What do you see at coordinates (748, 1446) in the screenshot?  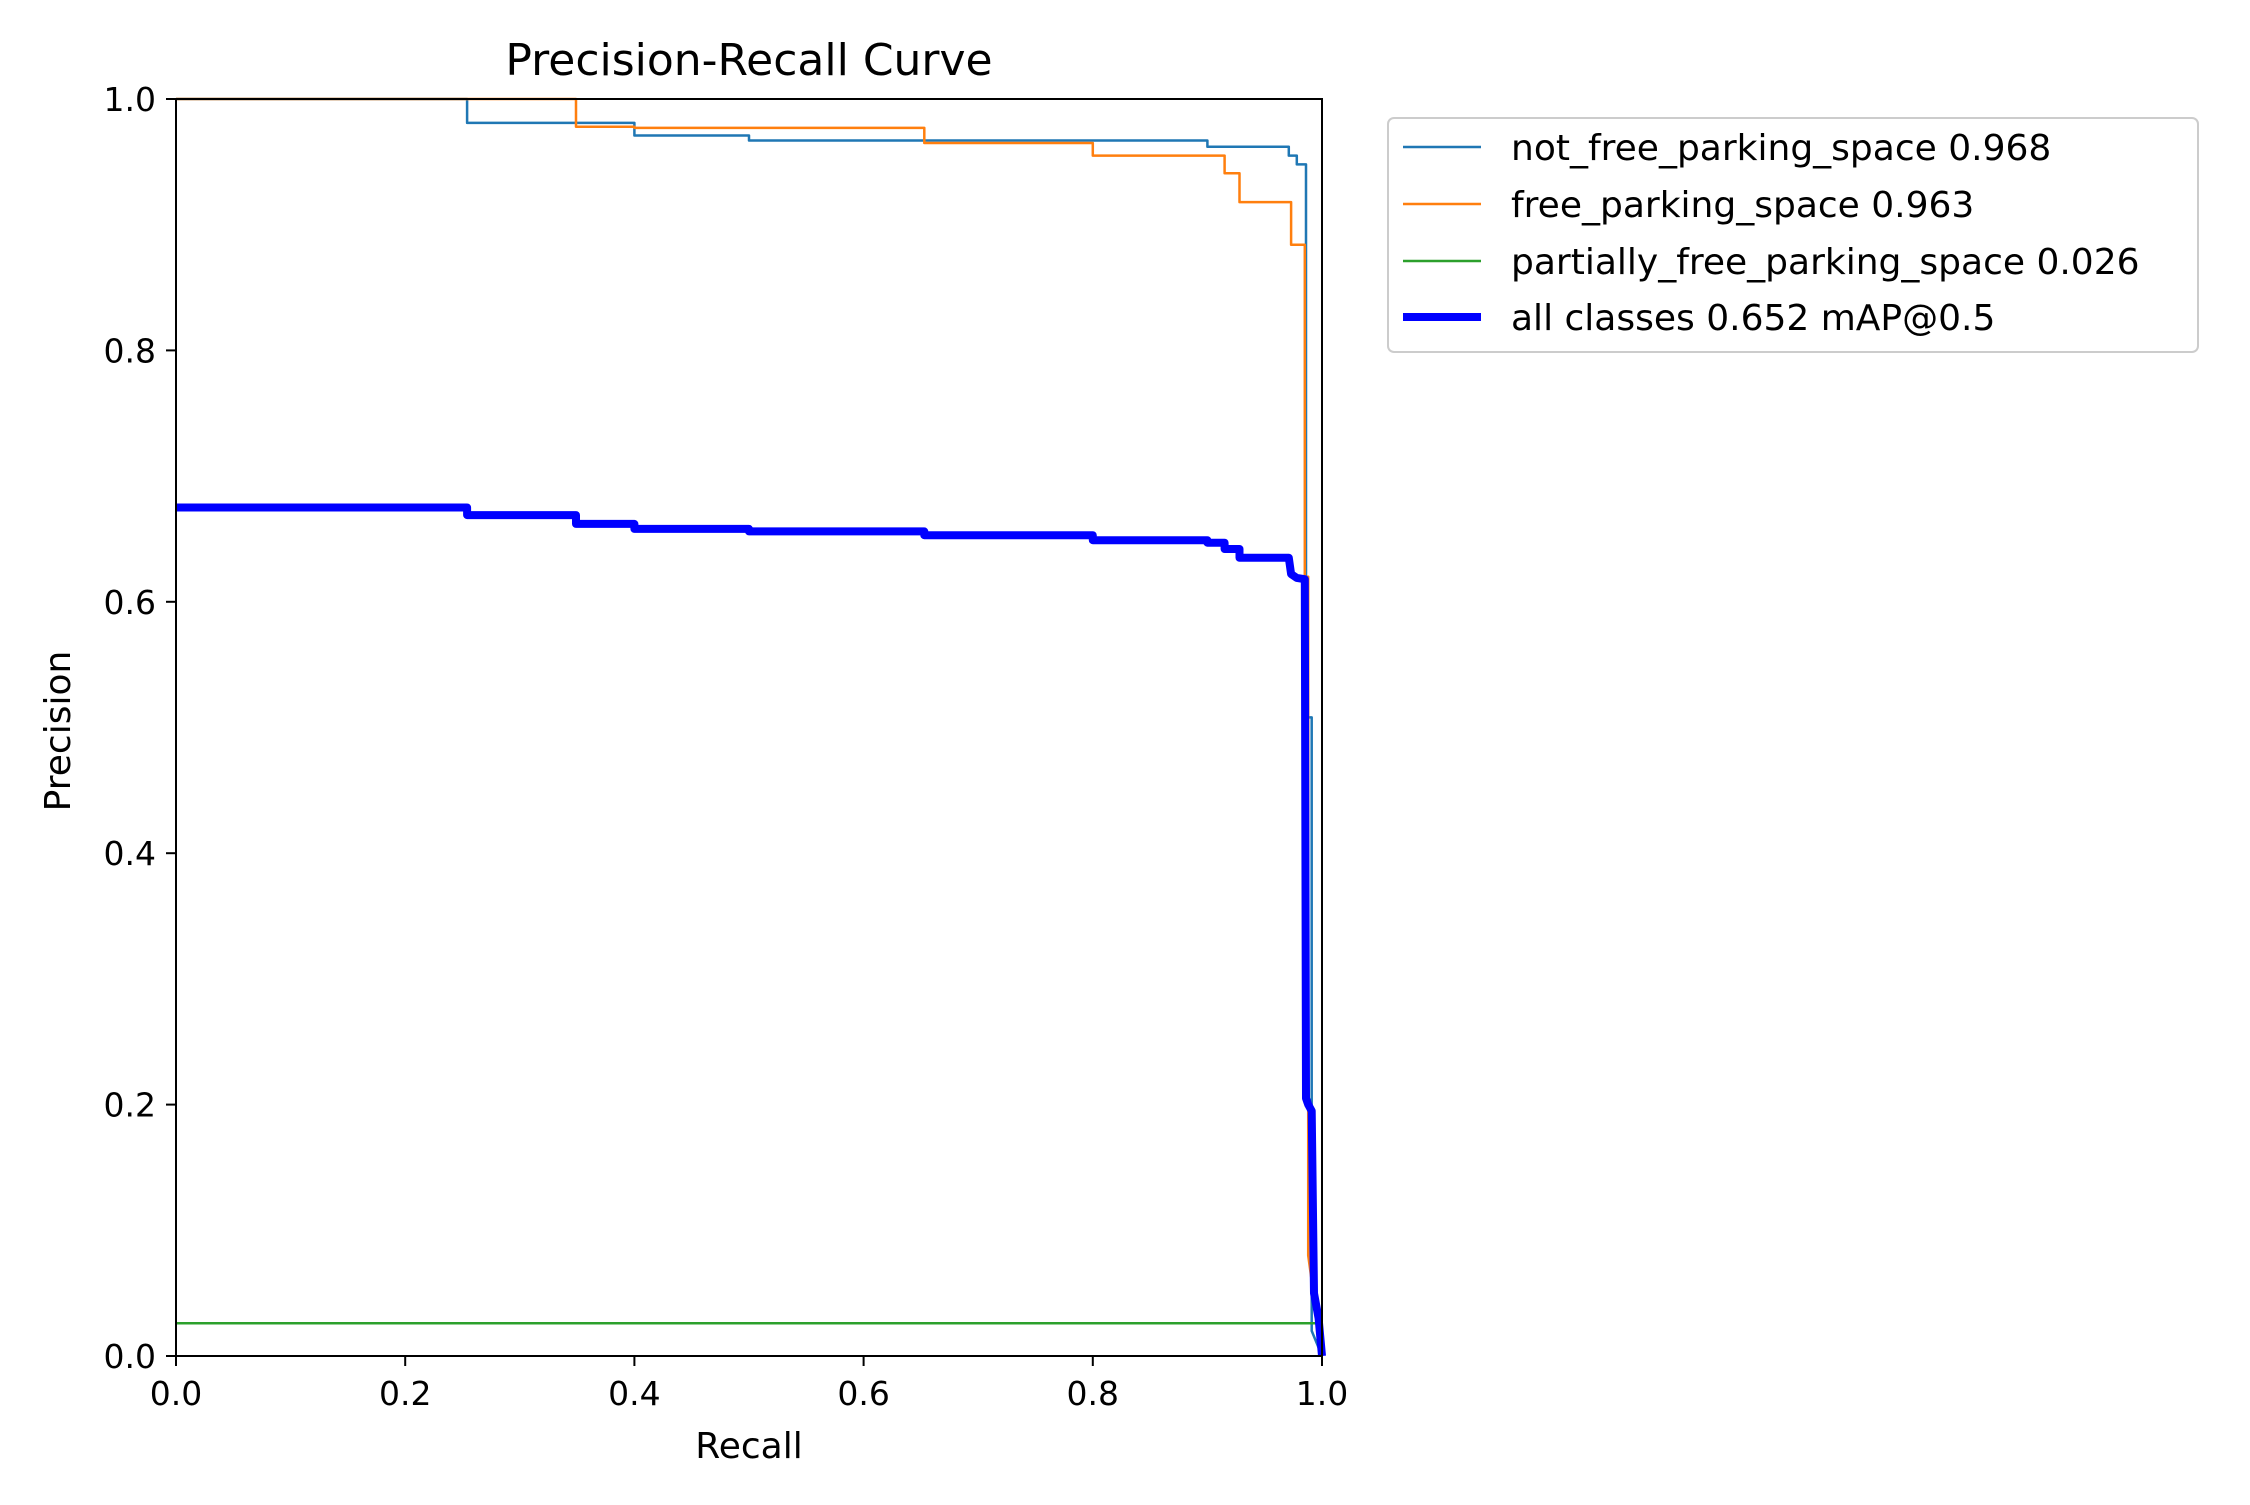 I see `x-axis-label: Recall` at bounding box center [748, 1446].